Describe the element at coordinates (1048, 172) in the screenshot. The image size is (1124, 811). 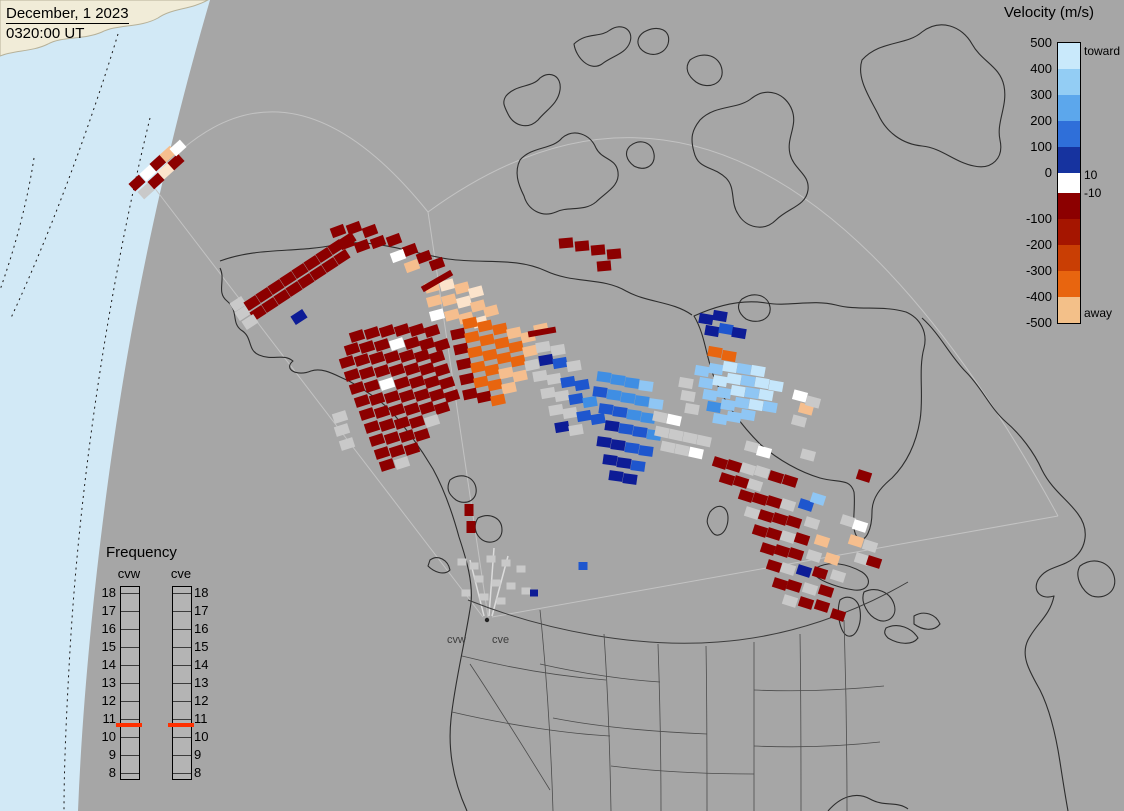
I see `velocity-tick-label: 0` at that location.